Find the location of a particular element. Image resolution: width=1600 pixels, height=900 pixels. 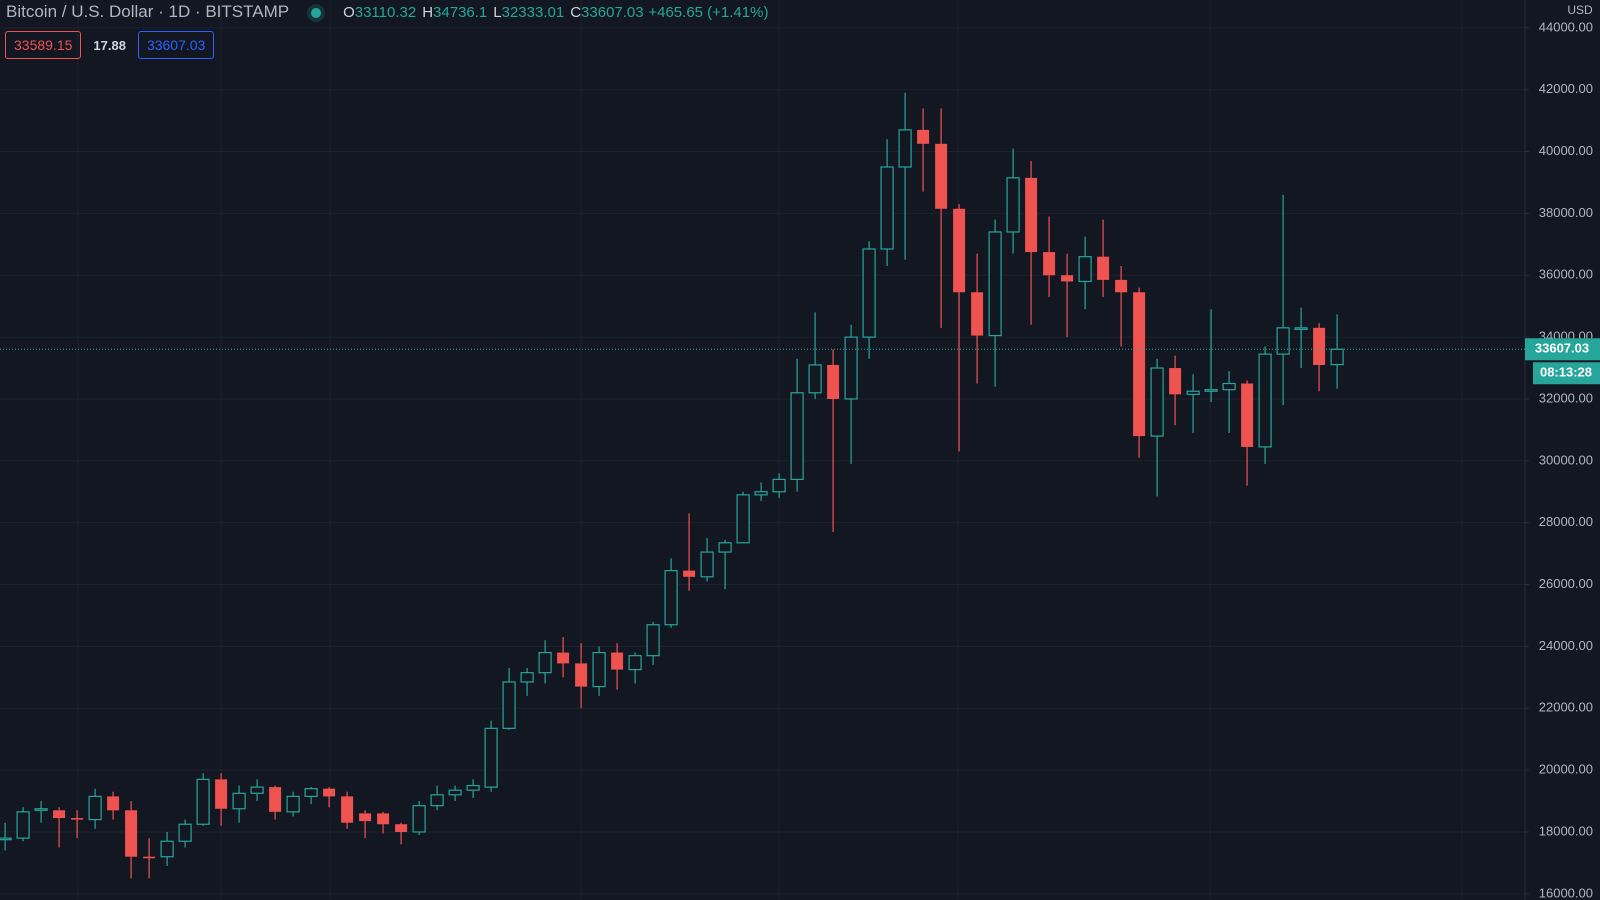

symbol-title: Bitcoin / U.S. Dollar · 1D · BITSTAMP is located at coordinates (148, 11).